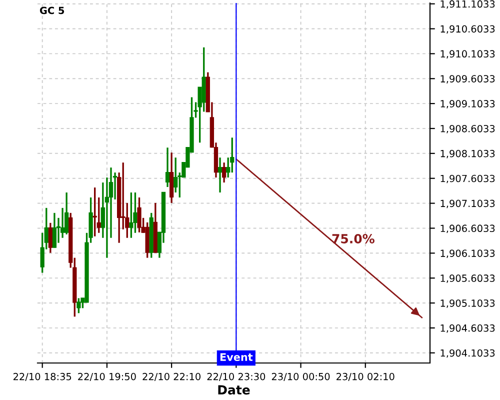 The height and width of the screenshot is (400, 500). Describe the element at coordinates (365, 377) in the screenshot. I see `x-tick-label: 23/10 02:10` at that location.